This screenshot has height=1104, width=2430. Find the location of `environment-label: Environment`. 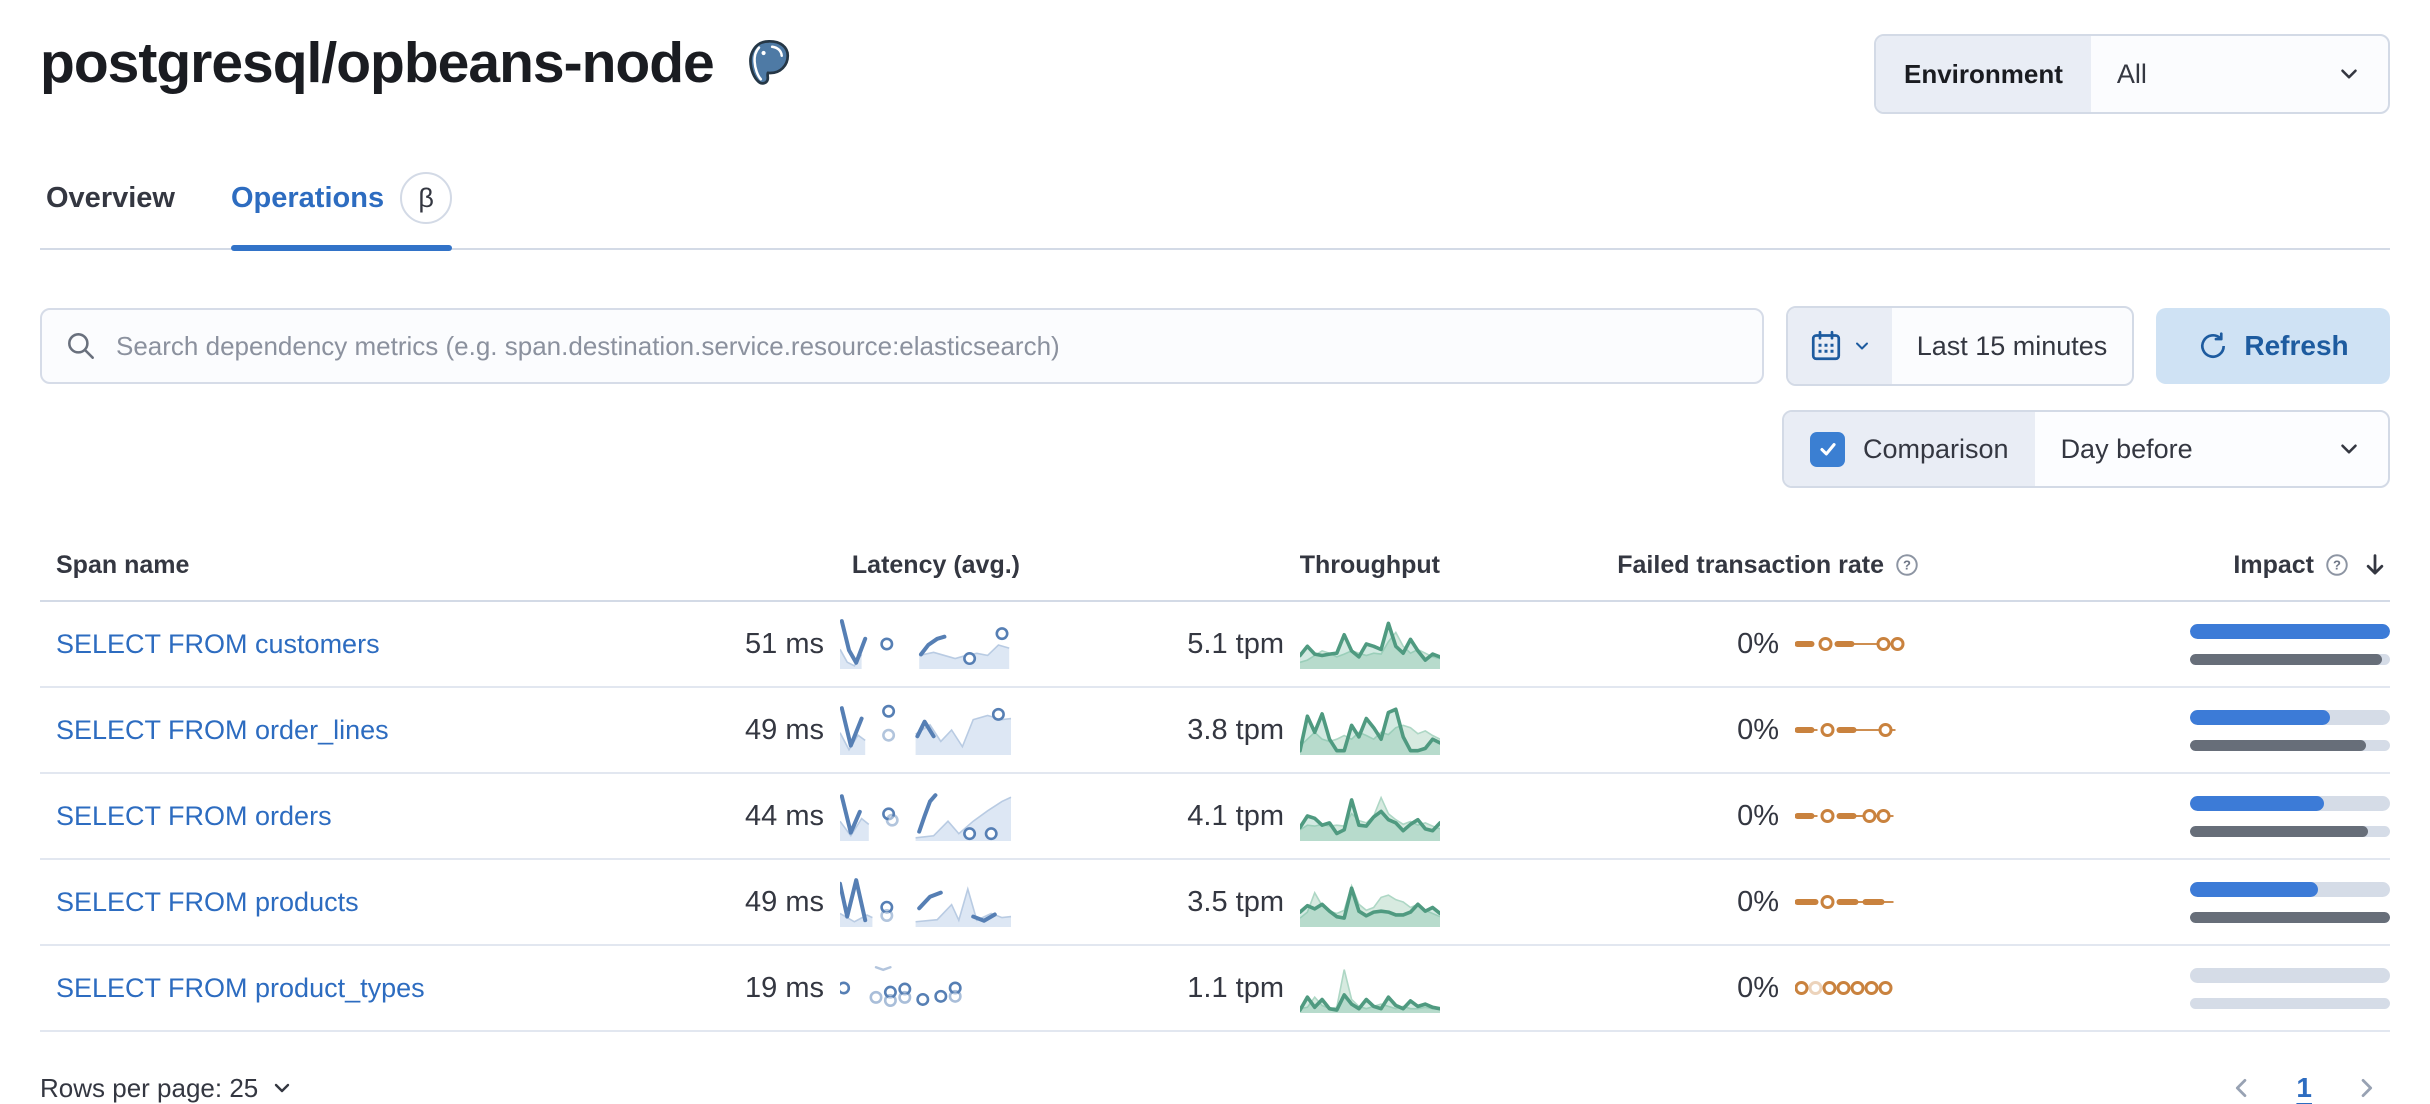

environment-label: Environment is located at coordinates (1983, 74).